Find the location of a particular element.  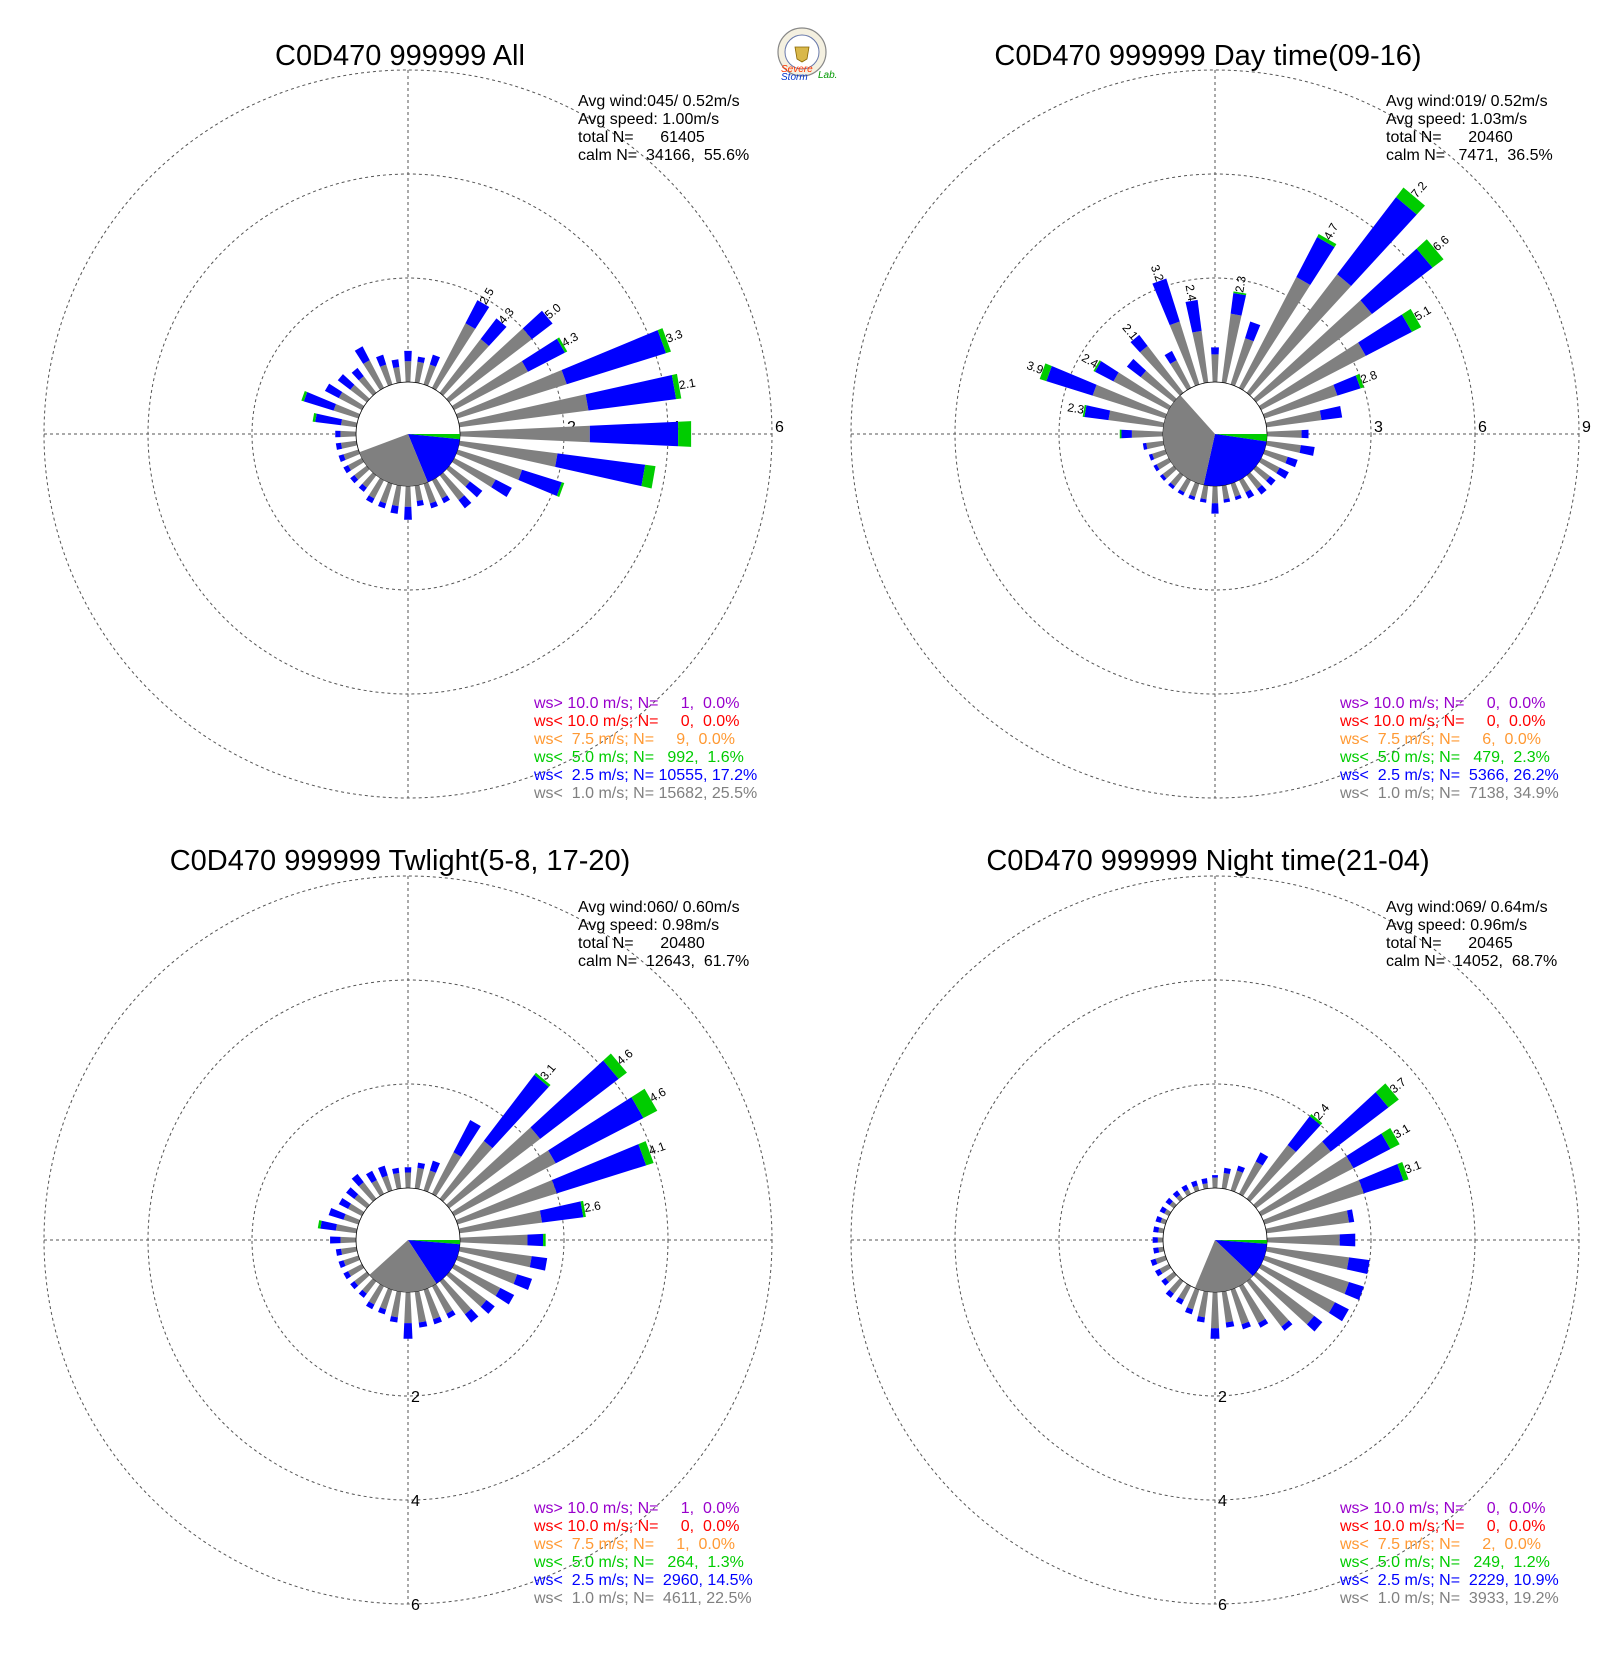

legend-entry: ws< 7.5 m/s; N= 2, 0.0% is located at coordinates (1440, 1544).